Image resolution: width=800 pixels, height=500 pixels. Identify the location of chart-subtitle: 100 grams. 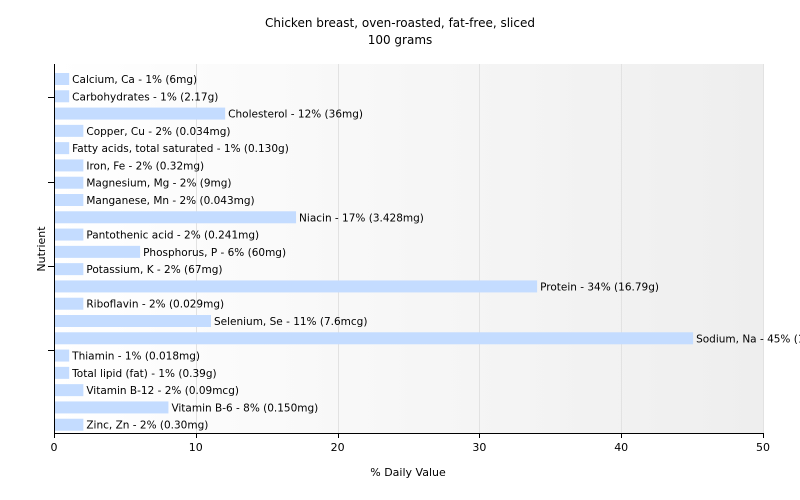
(400, 40).